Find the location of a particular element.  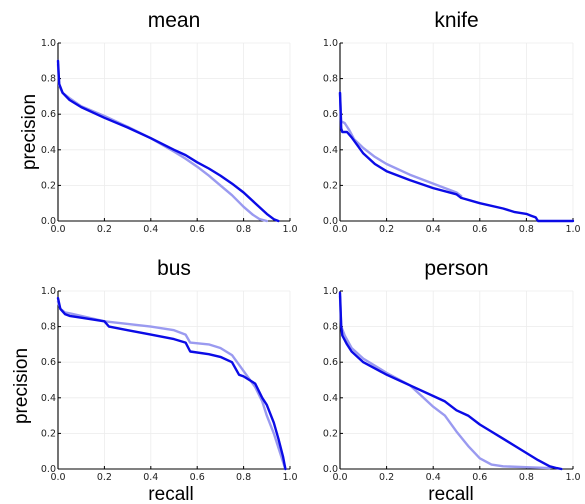

chart-title: knife is located at coordinates (456, 20).